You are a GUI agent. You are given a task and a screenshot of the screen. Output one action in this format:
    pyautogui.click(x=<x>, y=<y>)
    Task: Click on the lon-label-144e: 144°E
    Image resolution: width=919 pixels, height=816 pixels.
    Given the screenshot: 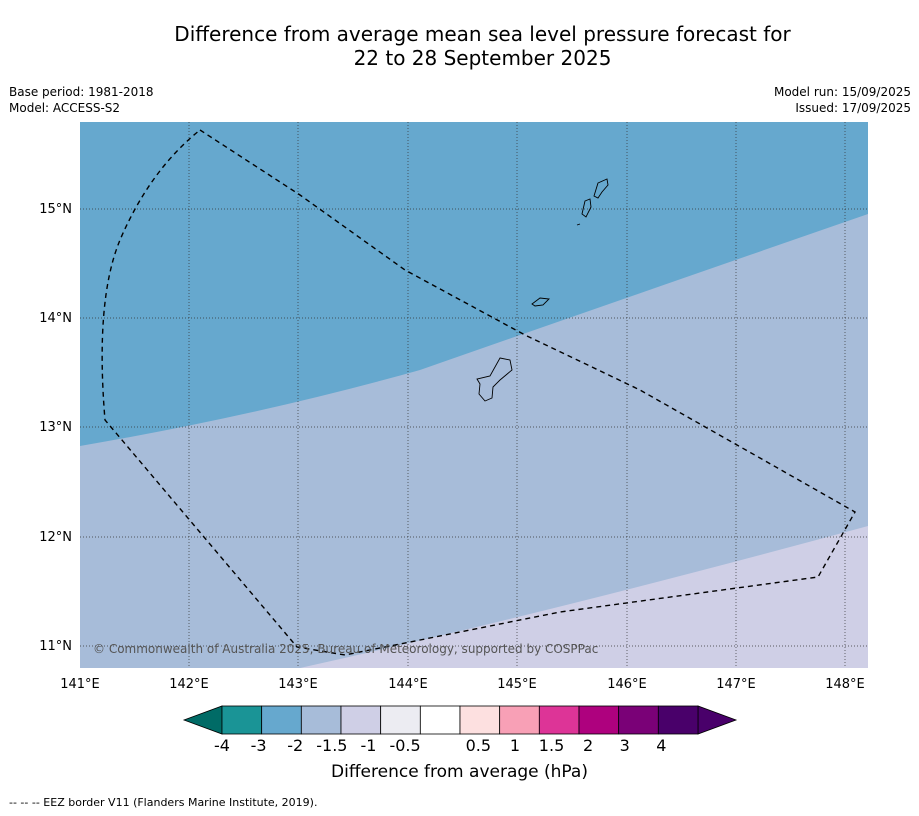 What is the action you would take?
    pyautogui.click(x=408, y=684)
    